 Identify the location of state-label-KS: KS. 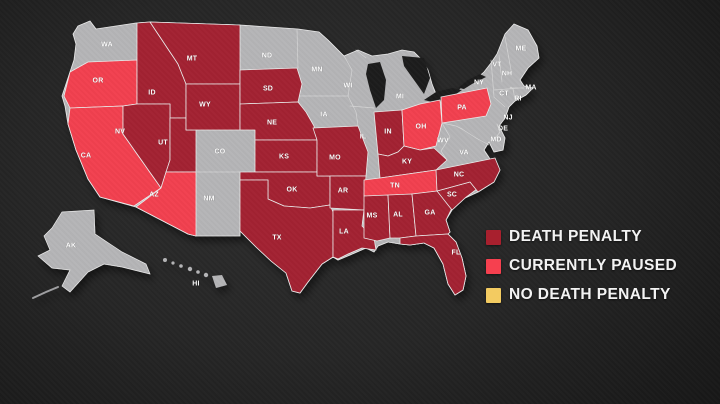
(284, 156).